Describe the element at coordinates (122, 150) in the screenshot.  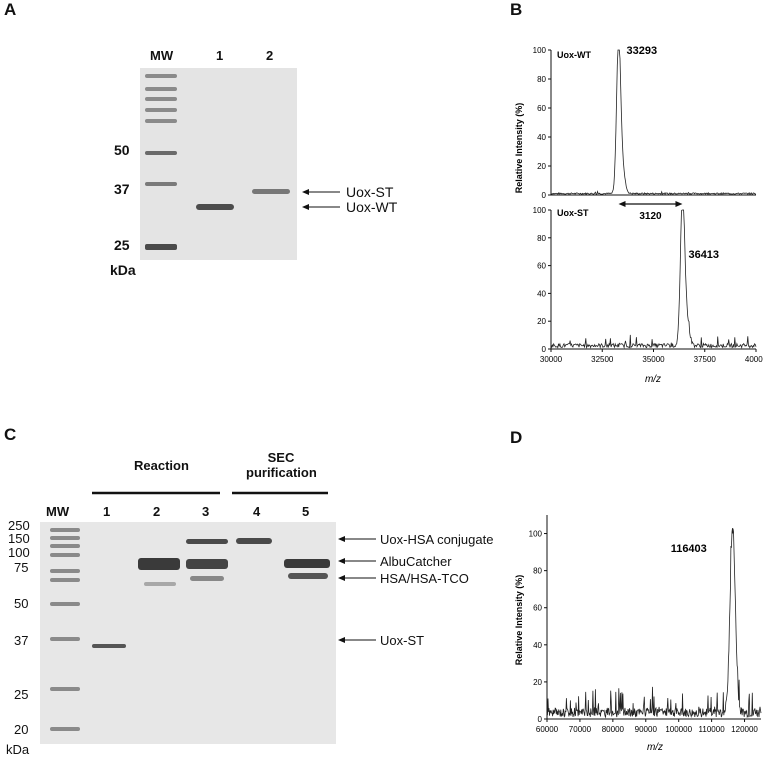
I see `gel-a-marker-50: 50` at that location.